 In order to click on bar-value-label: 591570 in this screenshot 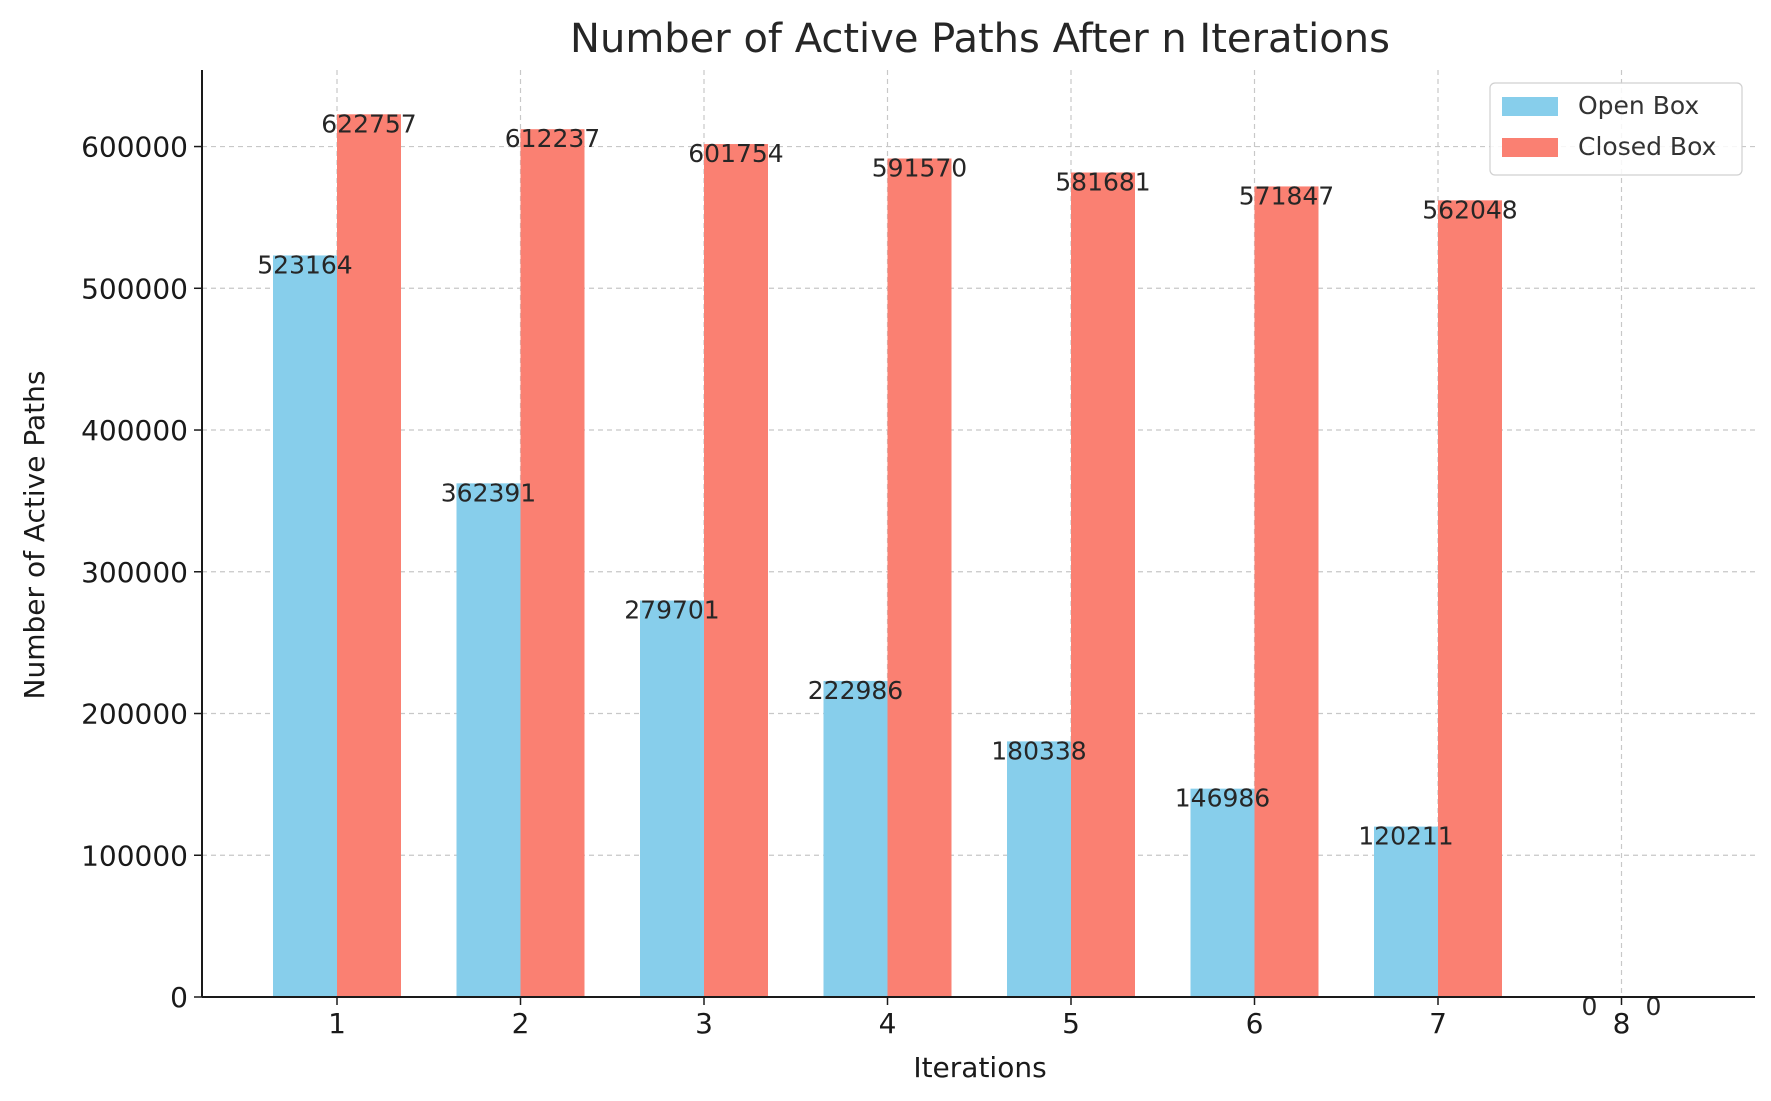, I will do `click(919, 167)`.